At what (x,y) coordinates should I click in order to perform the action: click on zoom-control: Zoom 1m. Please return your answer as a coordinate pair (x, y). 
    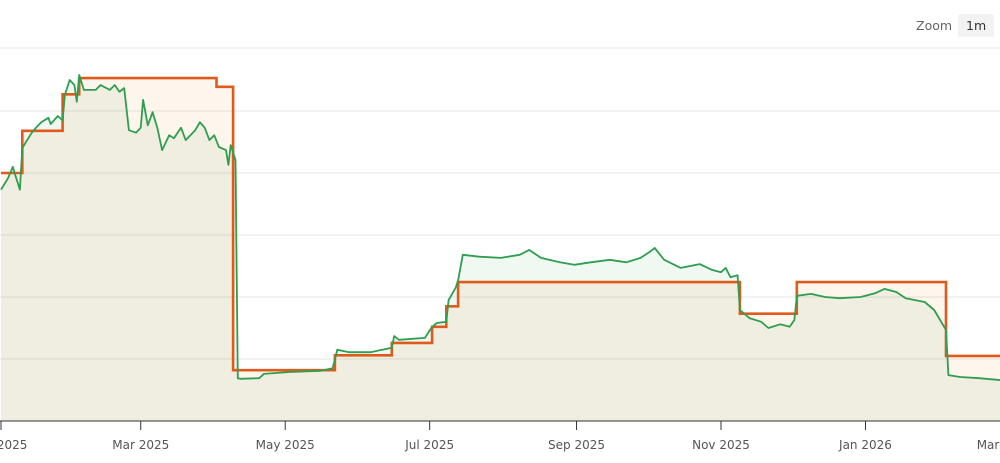
    Looking at the image, I should click on (958, 25).